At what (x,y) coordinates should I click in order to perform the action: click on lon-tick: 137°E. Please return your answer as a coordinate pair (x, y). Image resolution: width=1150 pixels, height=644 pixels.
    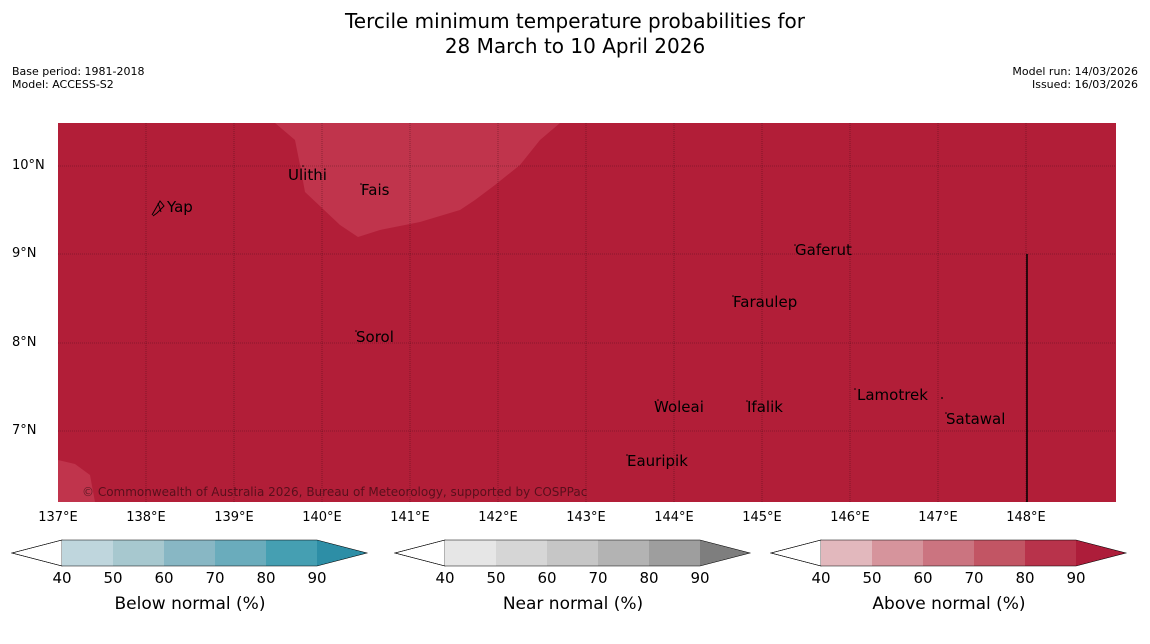
    Looking at the image, I should click on (58, 517).